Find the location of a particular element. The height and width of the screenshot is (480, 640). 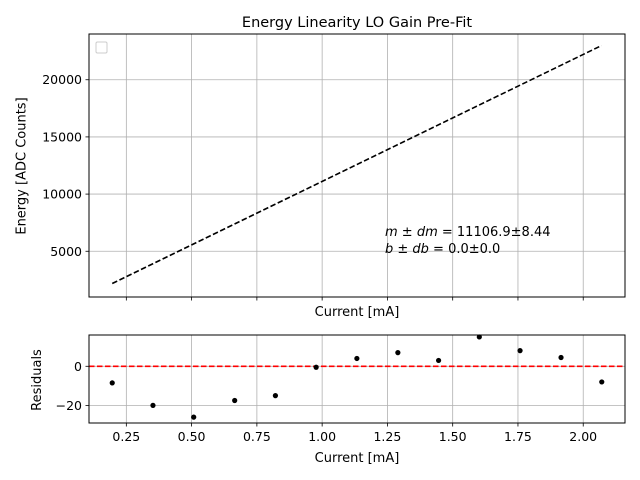

top-title: Energy Linearity LO Gain Pre-Fit is located at coordinates (357, 23).